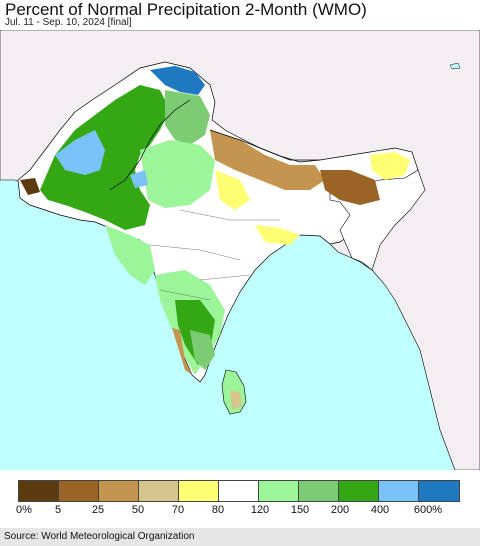 This screenshot has width=480, height=546. What do you see at coordinates (68, 22) in the screenshot?
I see `map-subtitle: Jul. 11 - Sep. 10, 2024 [final]` at bounding box center [68, 22].